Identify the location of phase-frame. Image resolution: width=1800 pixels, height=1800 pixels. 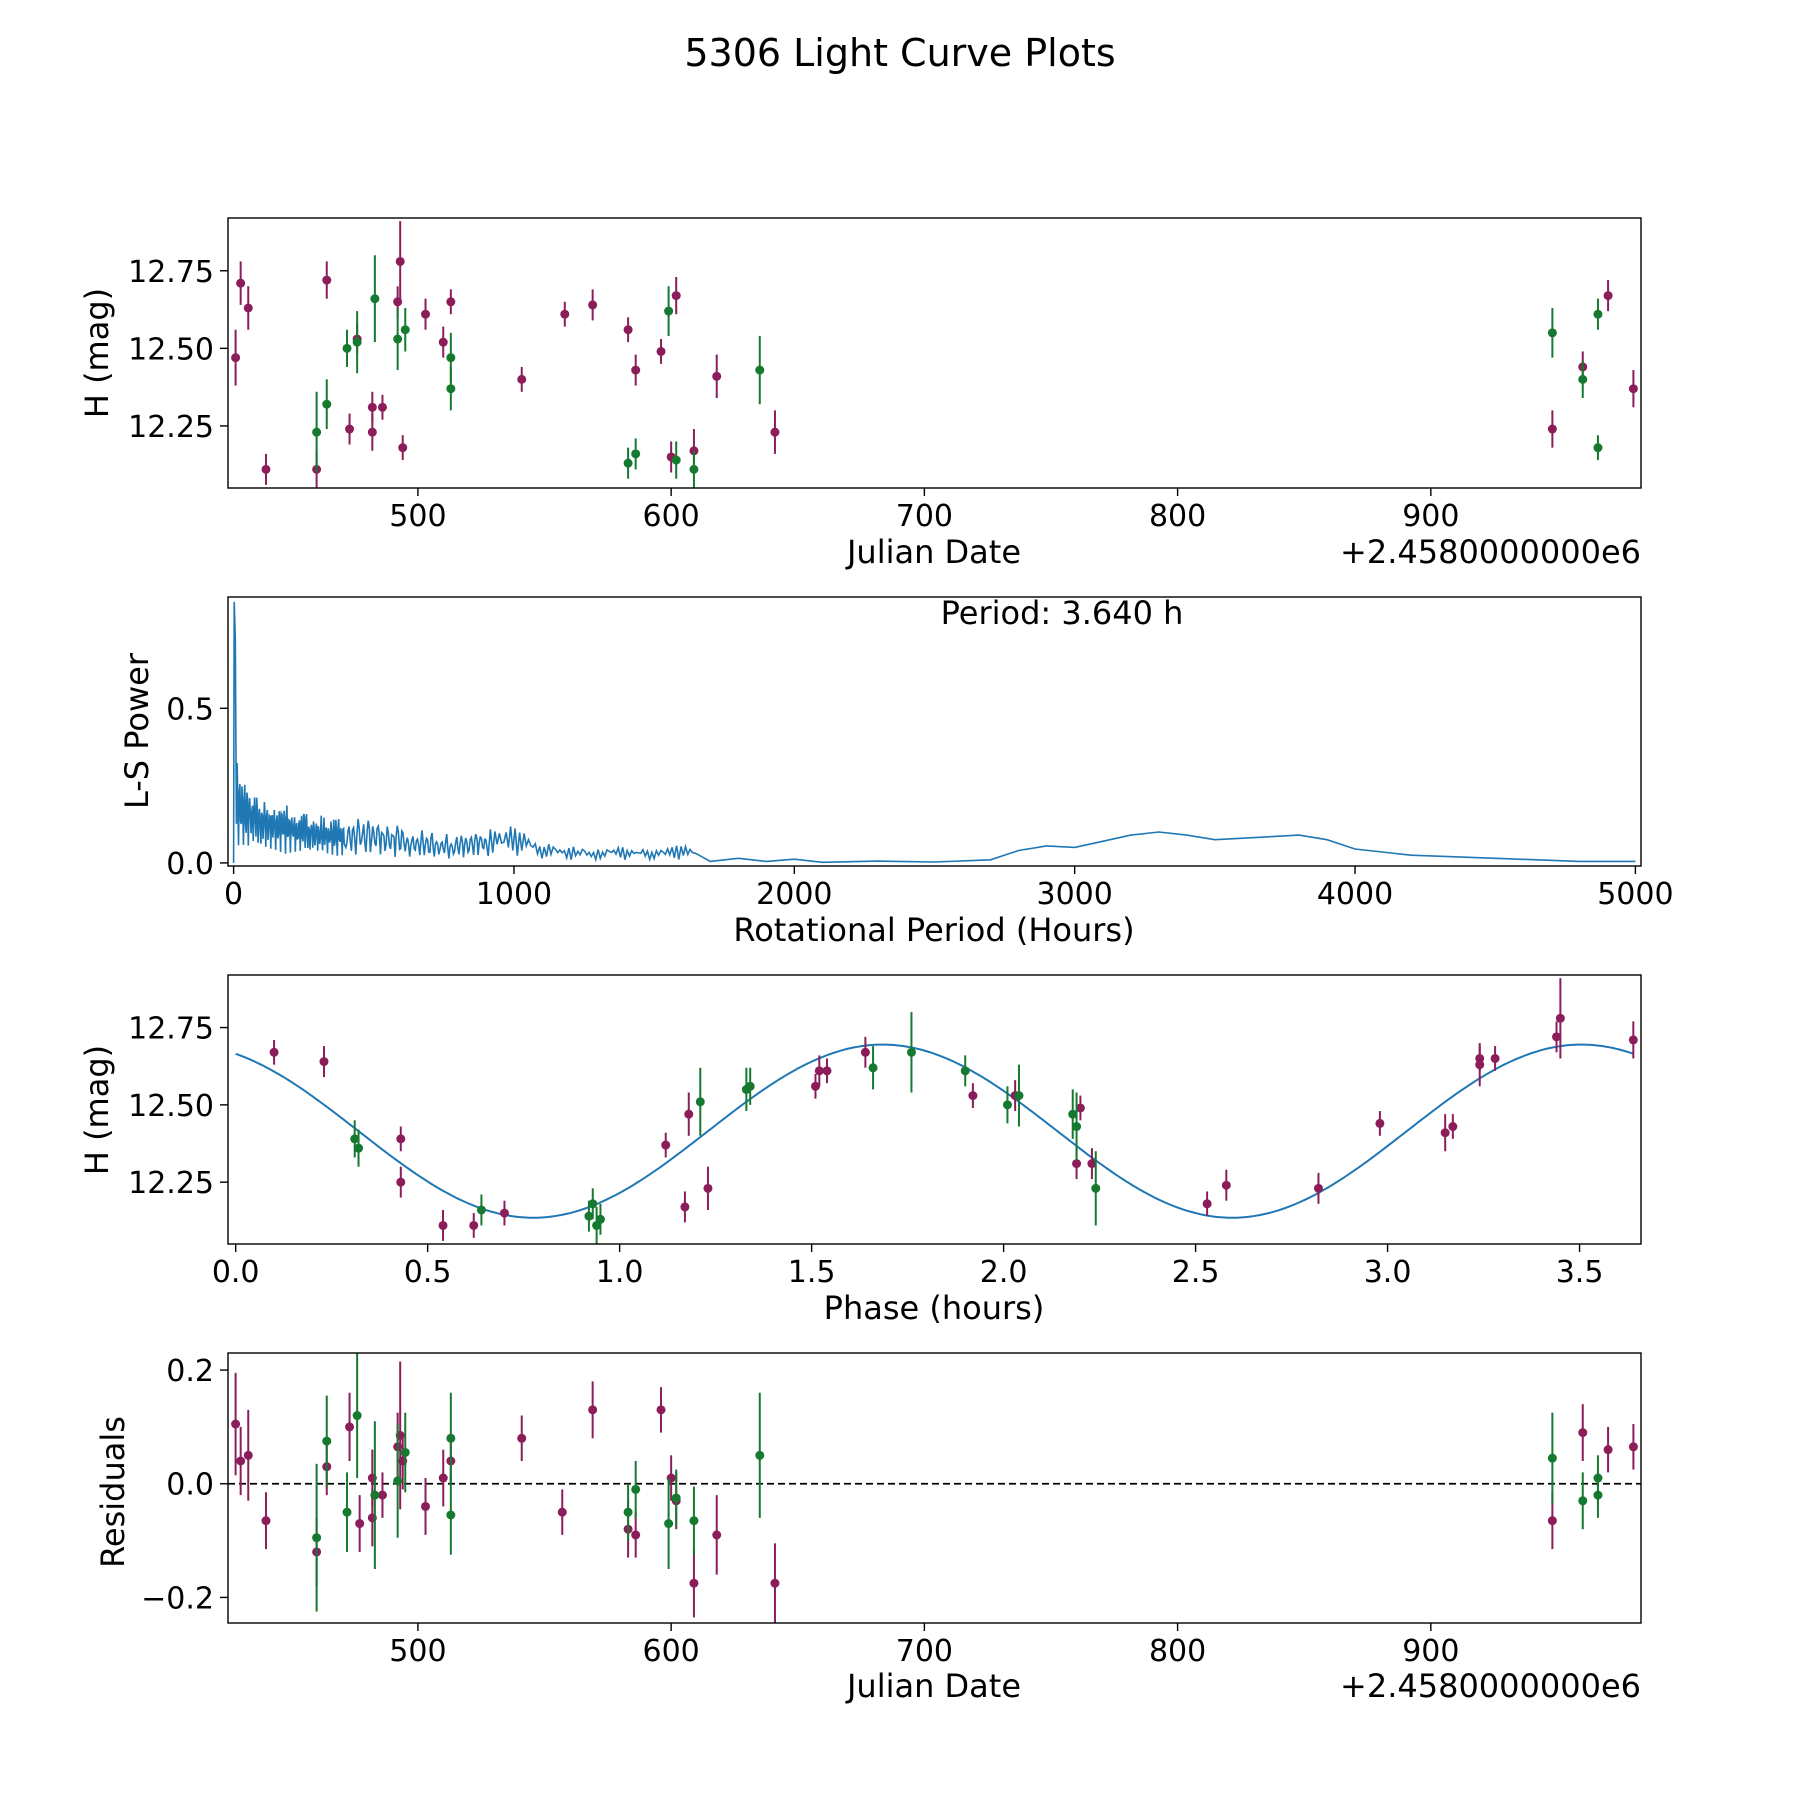
(934, 1109).